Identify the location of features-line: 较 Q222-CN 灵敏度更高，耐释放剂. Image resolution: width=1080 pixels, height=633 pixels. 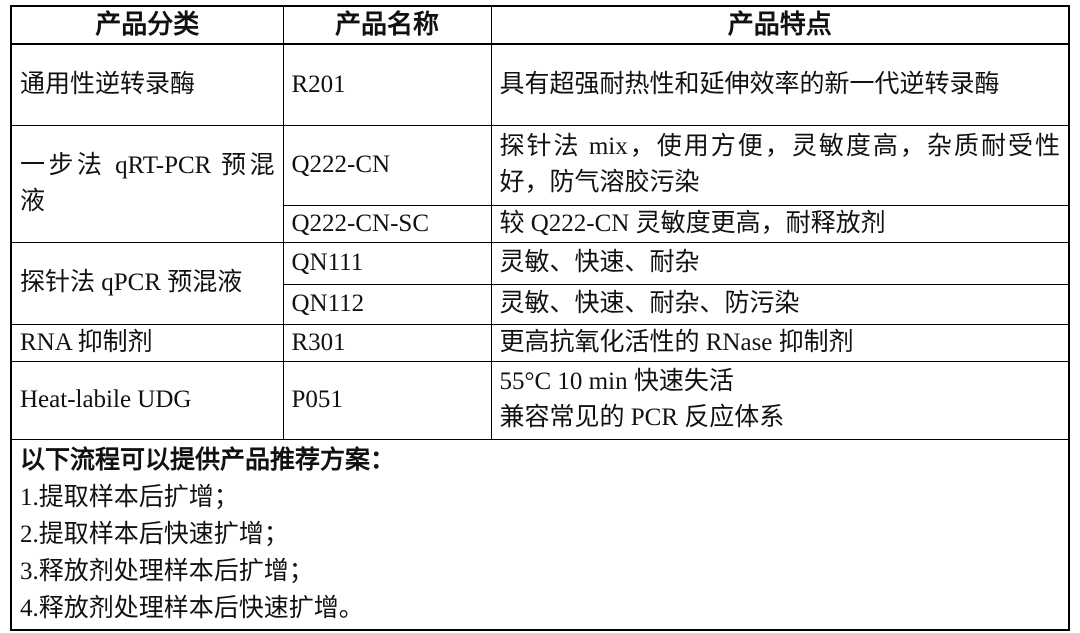
(692, 223).